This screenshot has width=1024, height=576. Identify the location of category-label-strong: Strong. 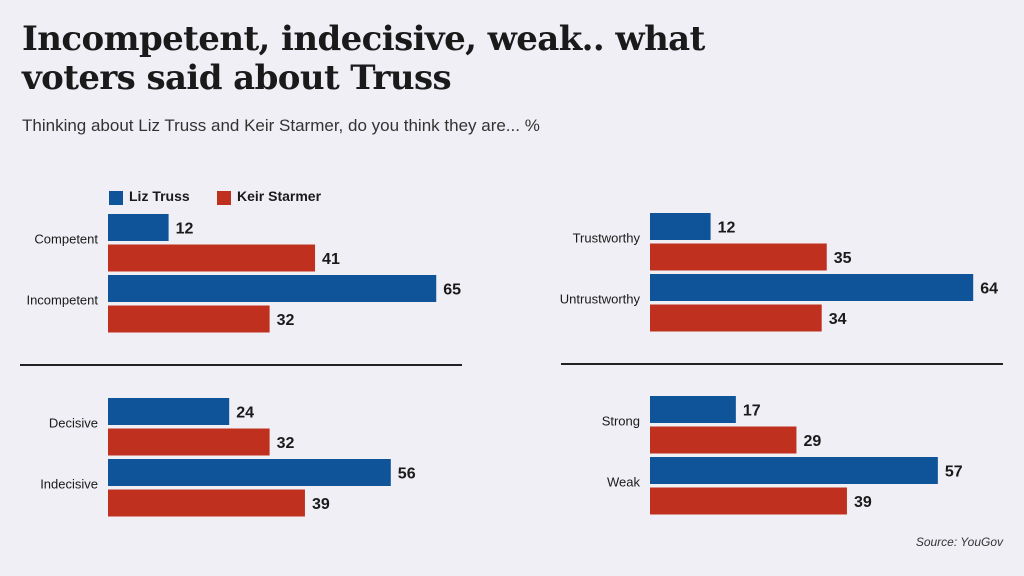
(621, 421).